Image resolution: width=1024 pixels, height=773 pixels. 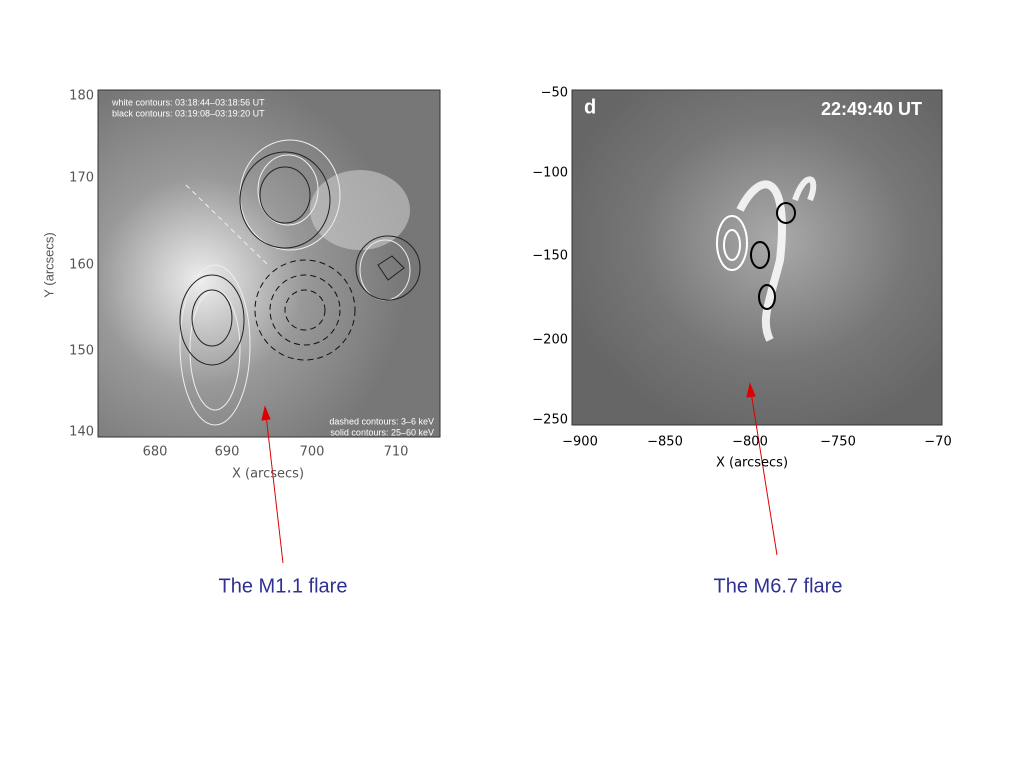 I want to click on annotation: black contours: 03:19:08–03:19:20 UT, so click(x=188, y=113).